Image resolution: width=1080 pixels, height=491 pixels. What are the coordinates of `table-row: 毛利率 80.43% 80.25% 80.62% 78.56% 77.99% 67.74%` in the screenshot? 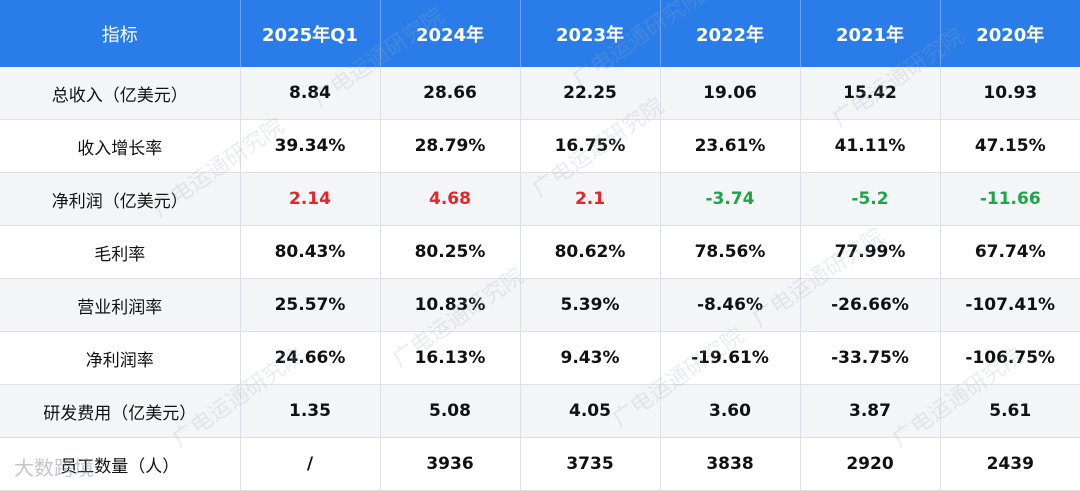 It's located at (540, 252).